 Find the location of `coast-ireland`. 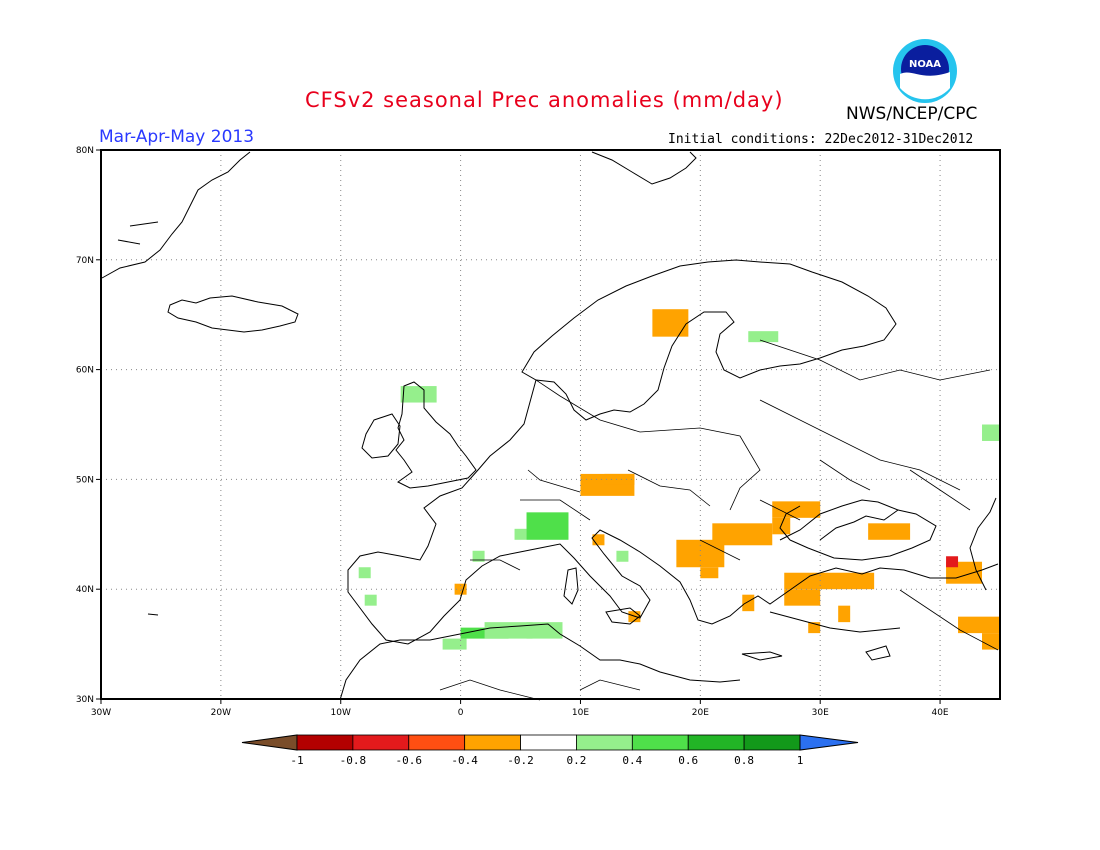

coast-ireland is located at coordinates (381, 436).